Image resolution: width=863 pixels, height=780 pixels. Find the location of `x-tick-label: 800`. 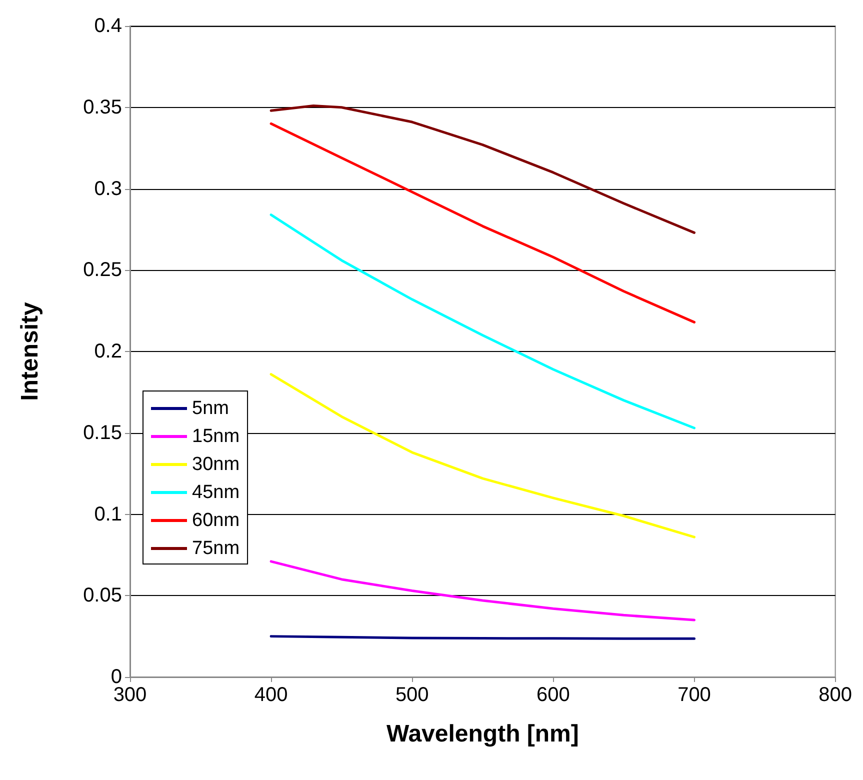

x-tick-label: 800 is located at coordinates (835, 695).